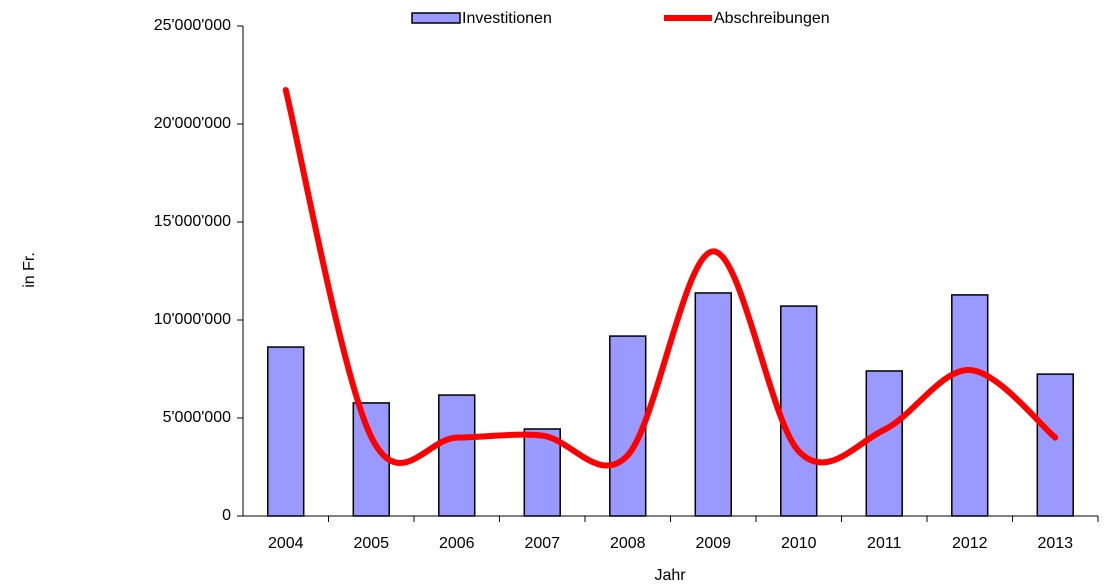 The image size is (1108, 588). Describe the element at coordinates (970, 543) in the screenshot. I see `x-tick-label: 2012` at that location.